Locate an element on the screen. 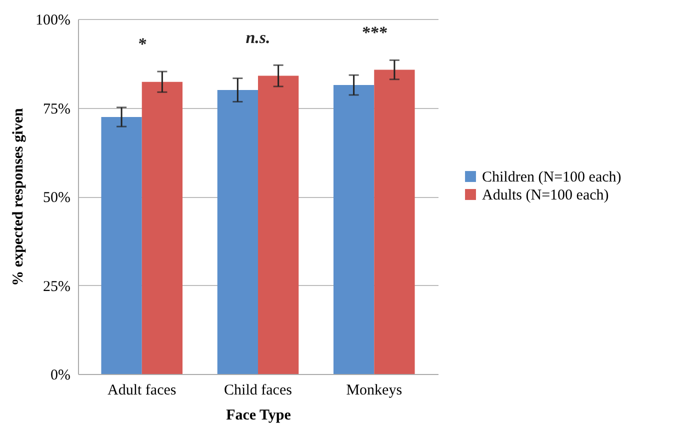  y-tick-label: 100% is located at coordinates (53, 20).